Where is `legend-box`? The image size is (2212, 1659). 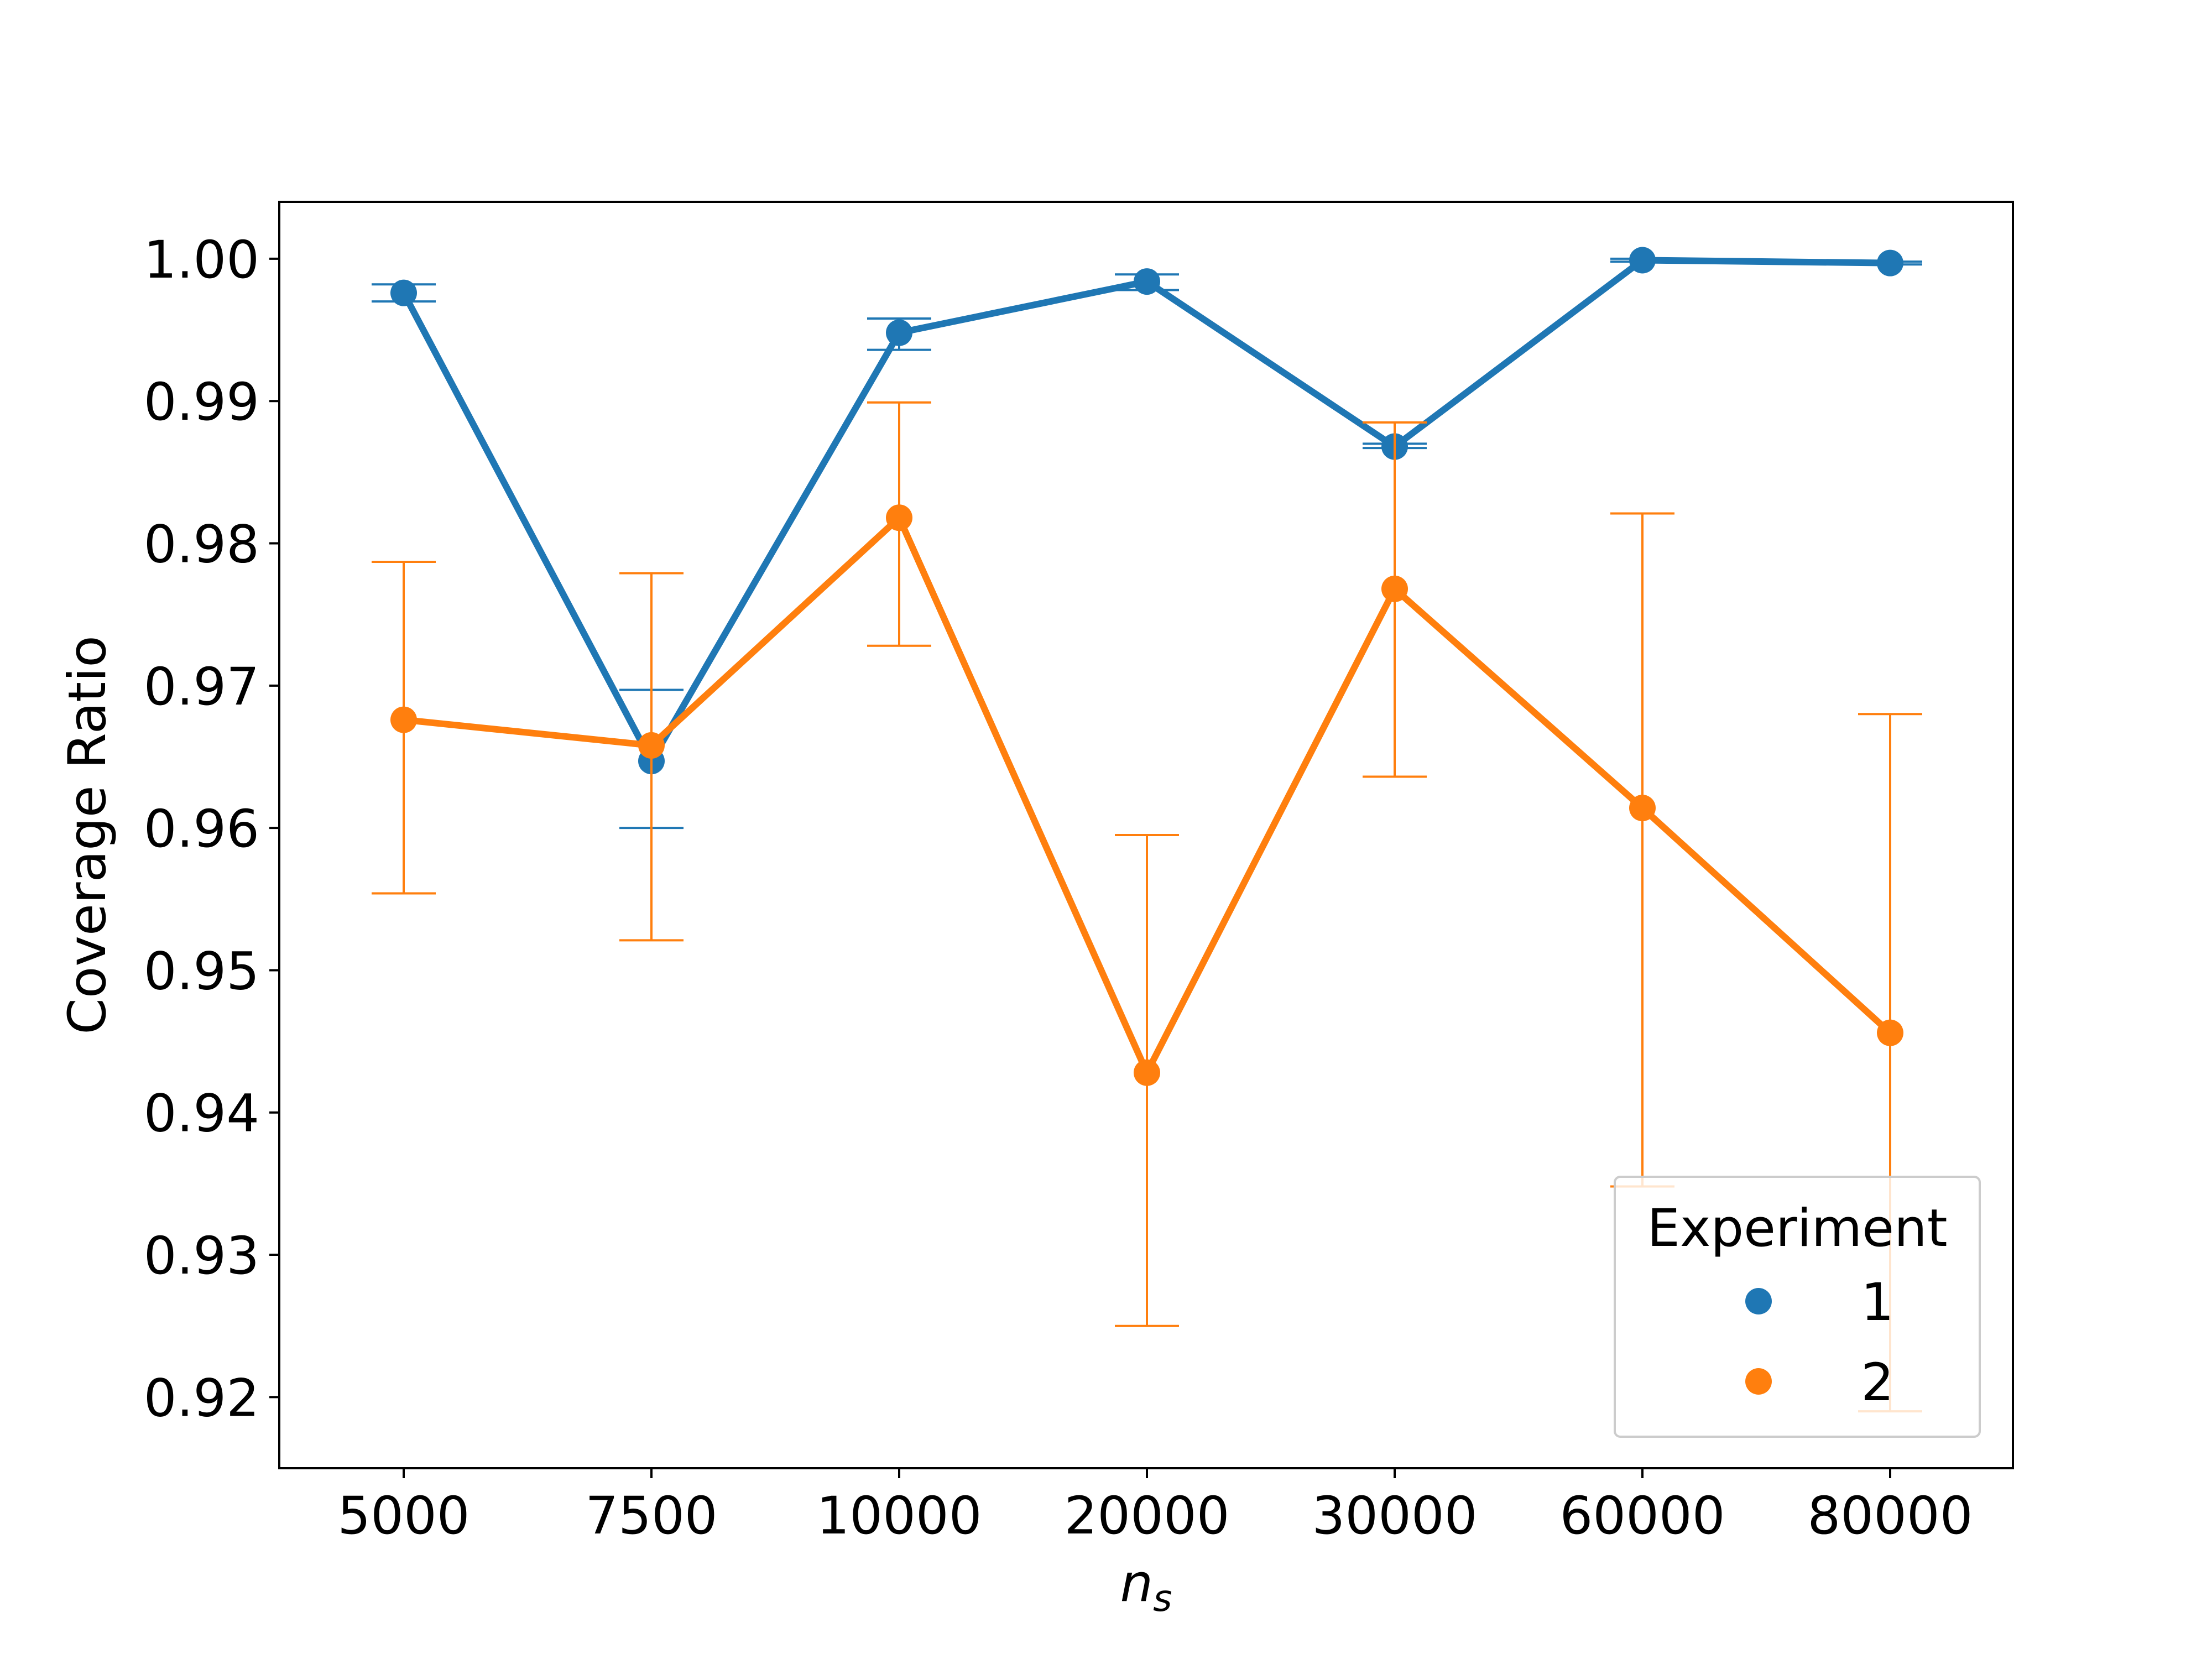
legend-box is located at coordinates (1798, 1307).